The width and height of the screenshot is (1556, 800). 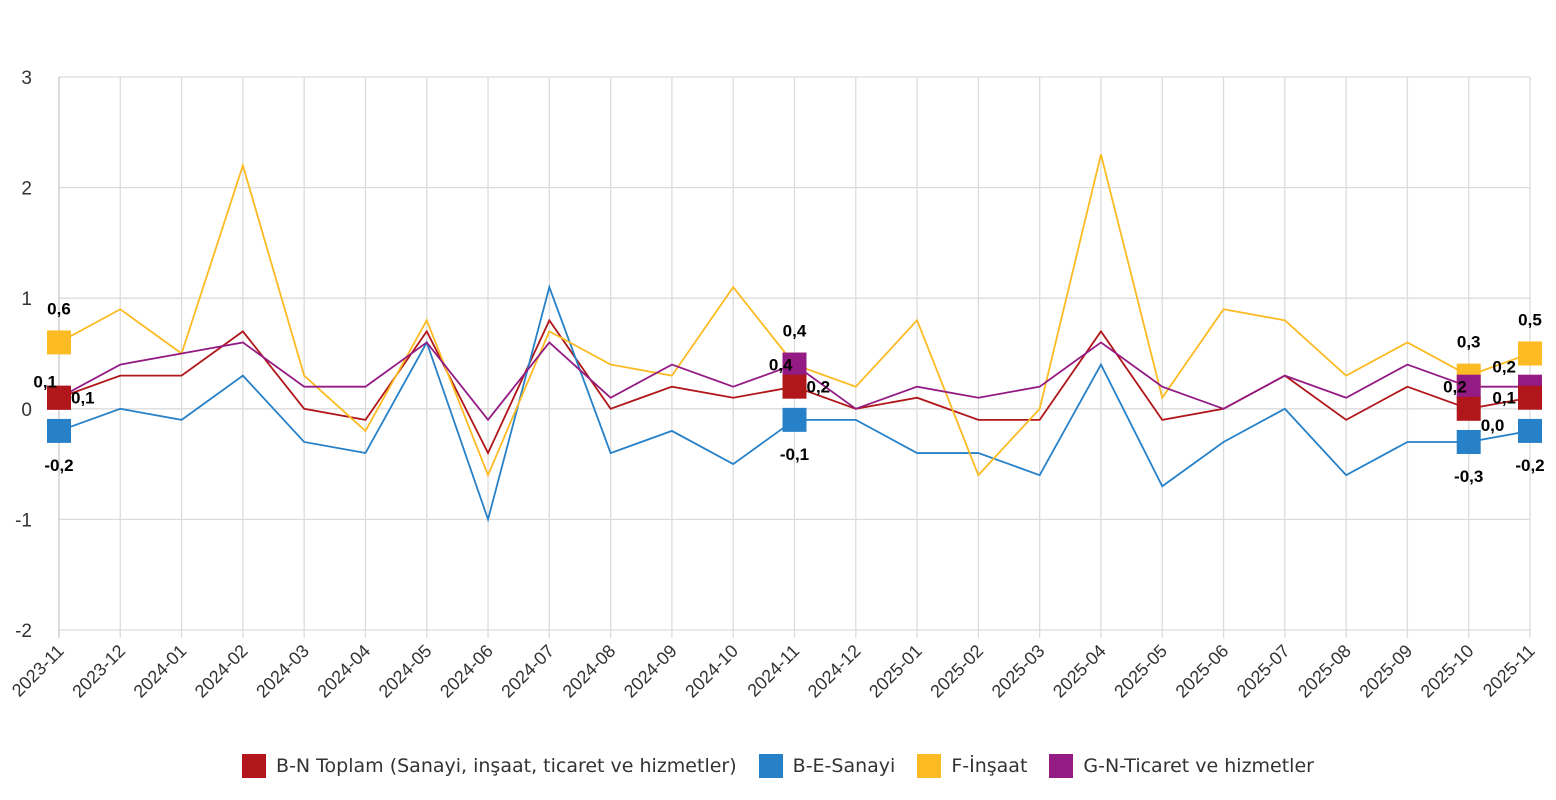 I want to click on y-tick-label: 3, so click(x=26, y=78).